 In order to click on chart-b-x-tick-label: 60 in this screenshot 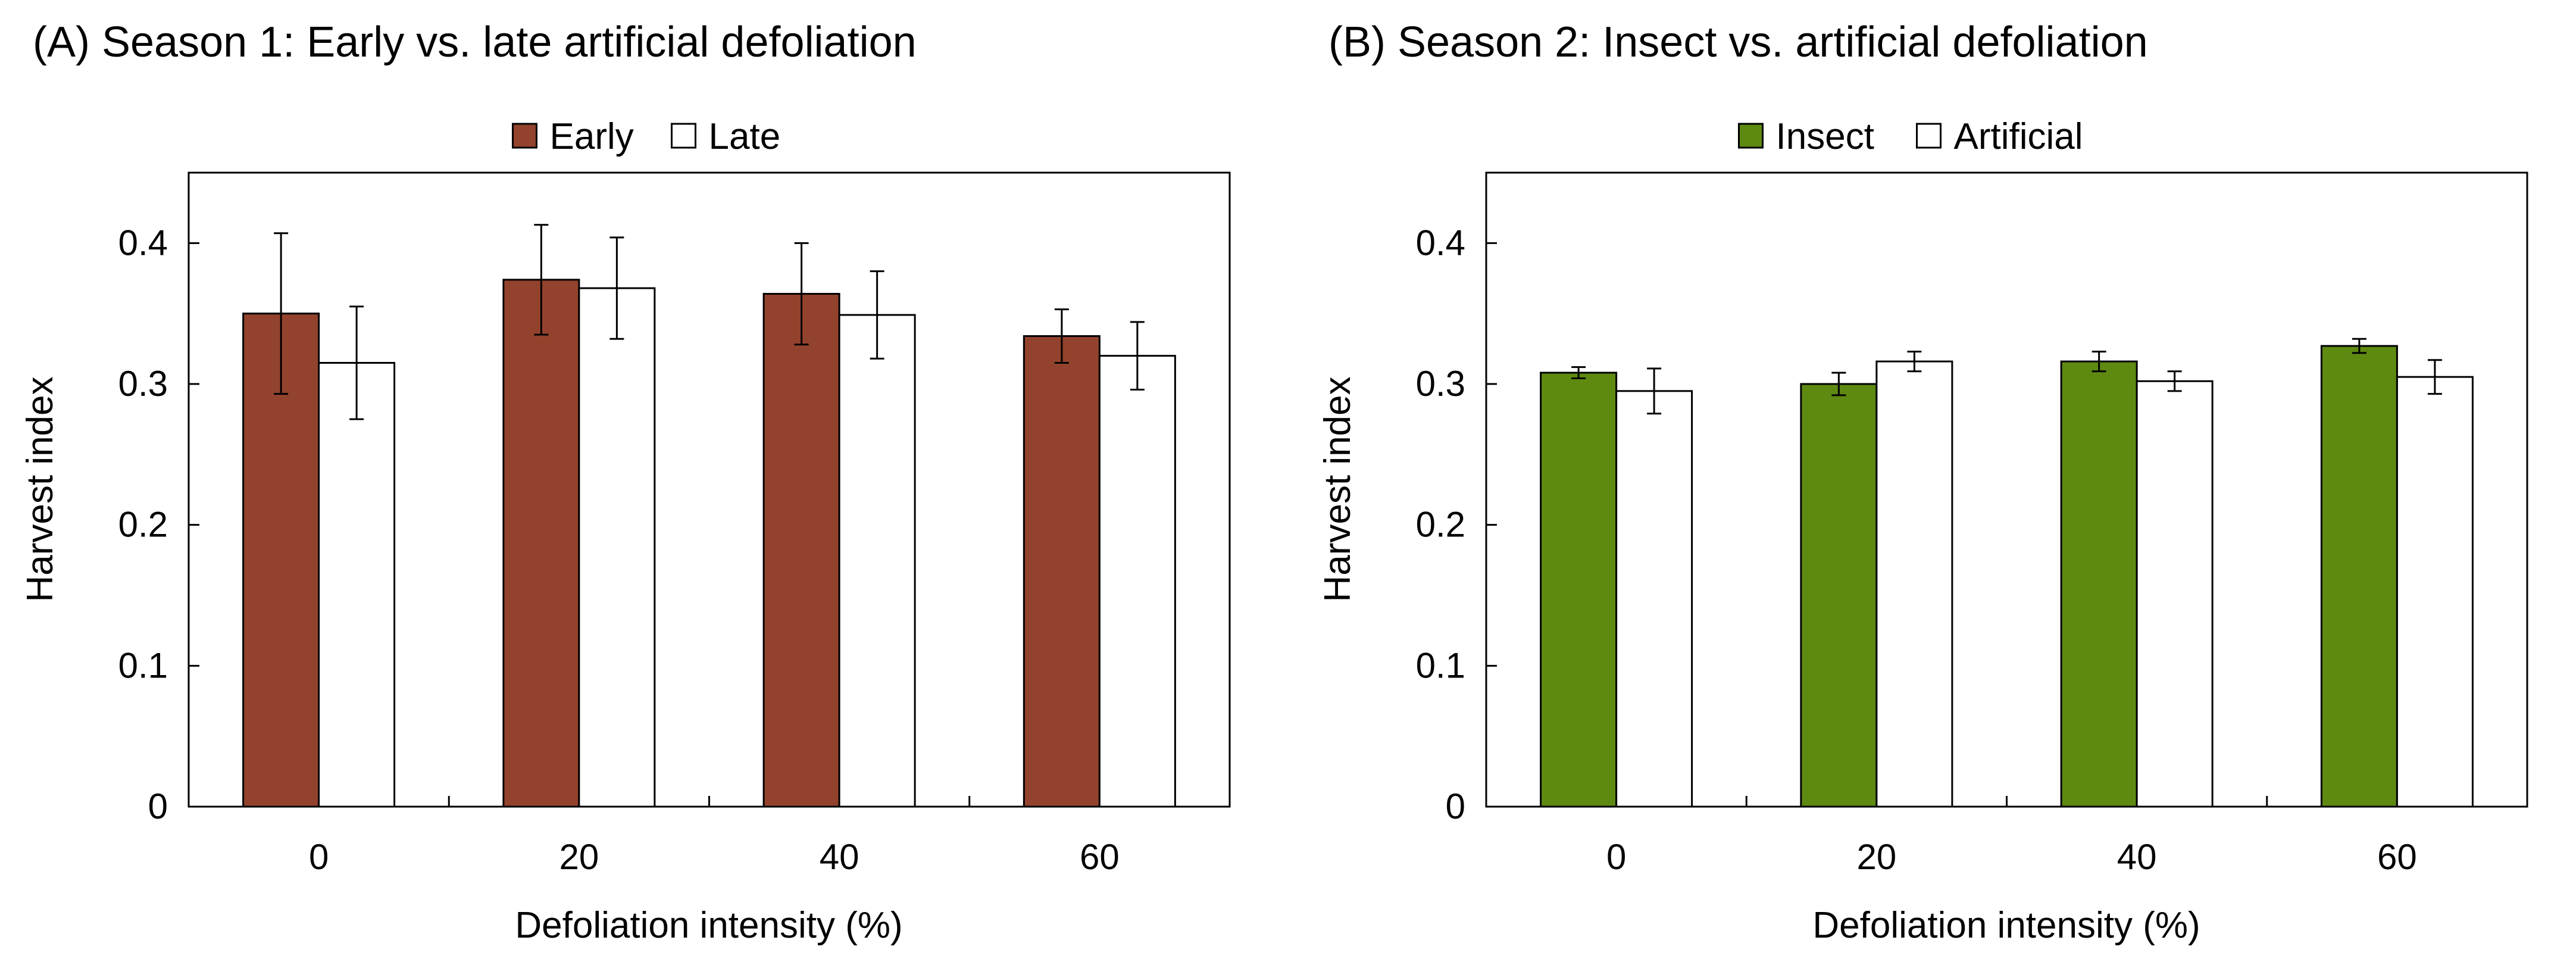, I will do `click(2397, 857)`.